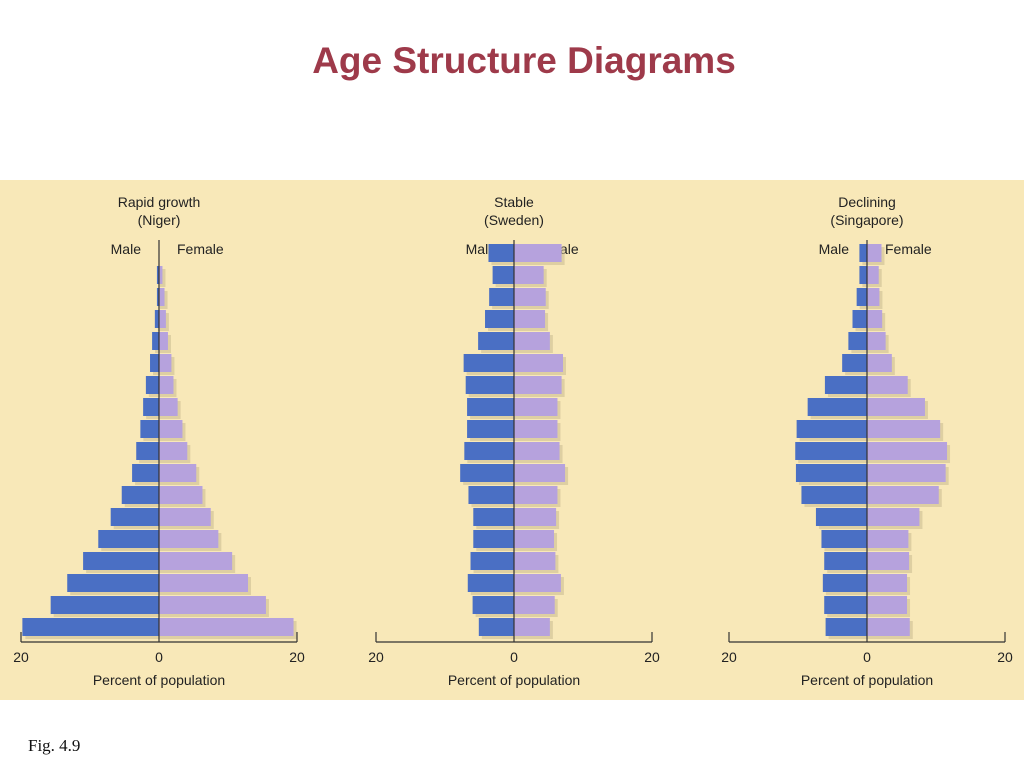  Describe the element at coordinates (866, 220) in the screenshot. I see `pyramid-subtitle: (Singapore)` at that location.